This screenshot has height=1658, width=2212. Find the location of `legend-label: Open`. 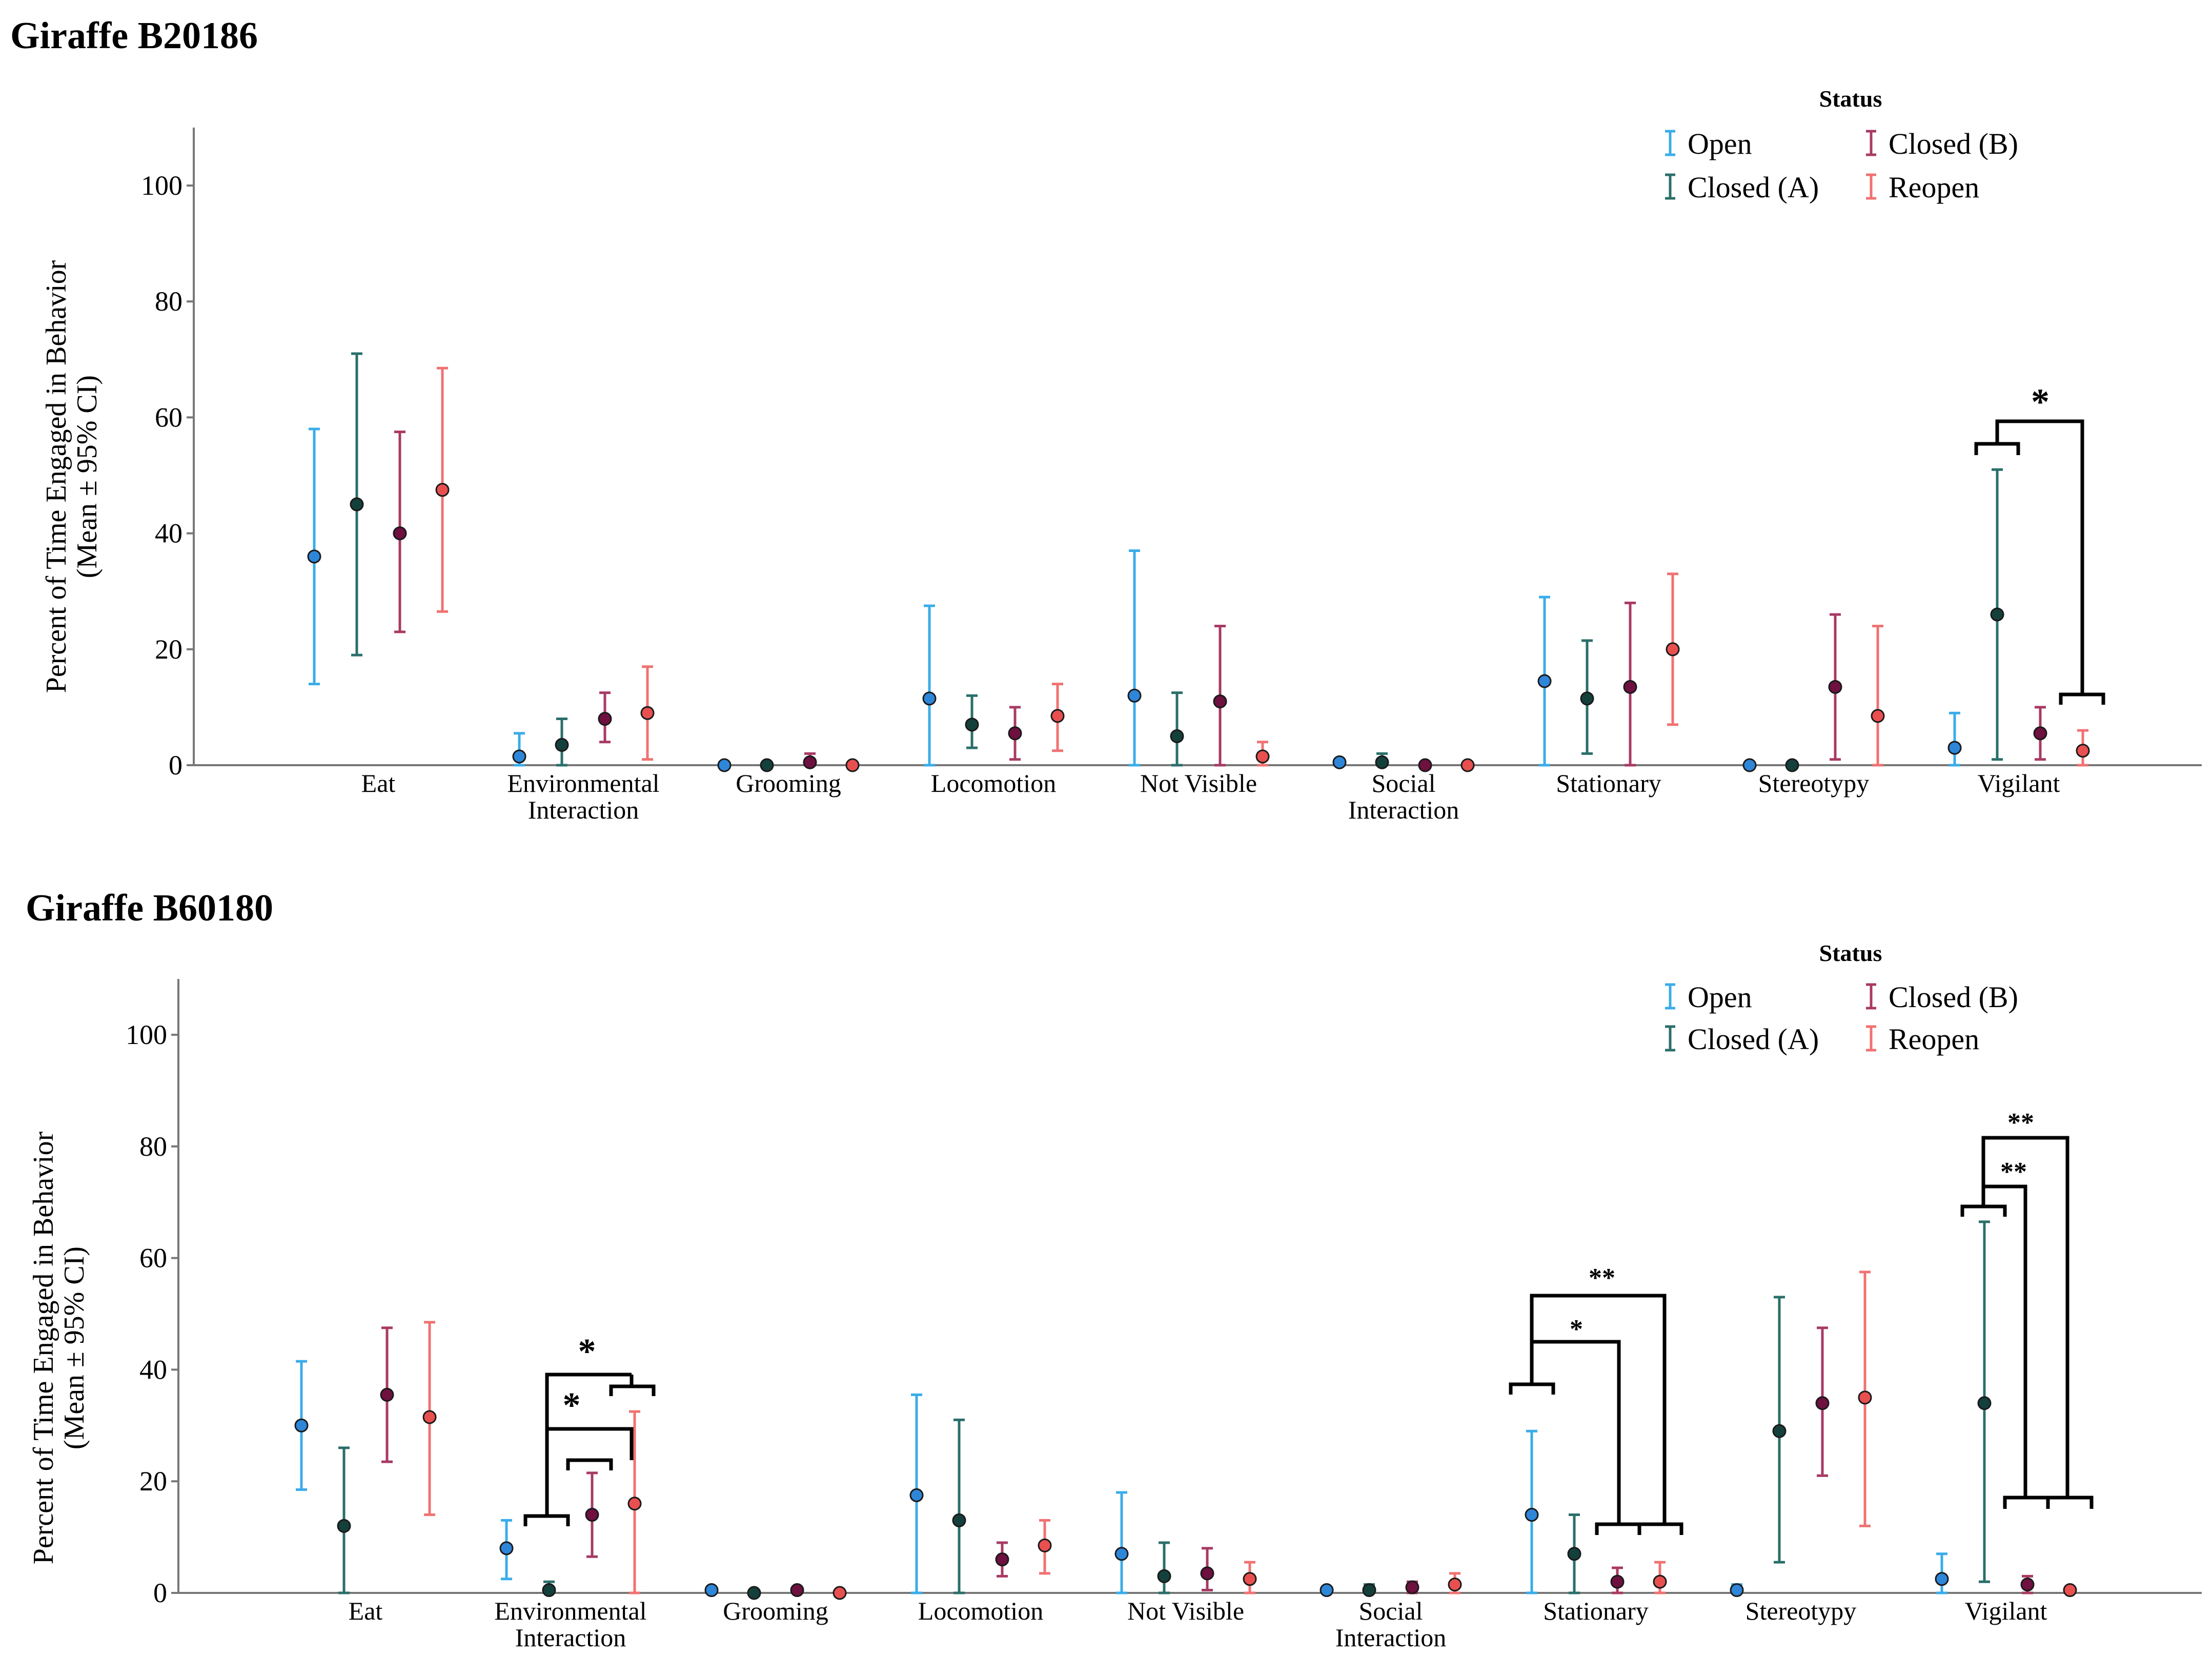

legend-label: Open is located at coordinates (1720, 144).